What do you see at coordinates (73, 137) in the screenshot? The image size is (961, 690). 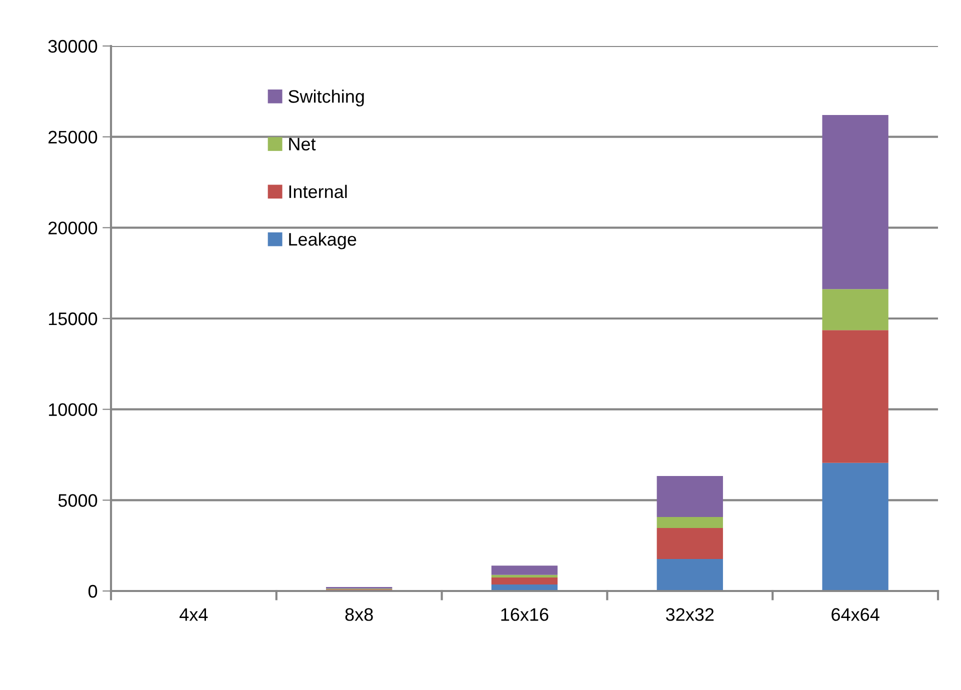 I see `y-tick-label: 25000` at bounding box center [73, 137].